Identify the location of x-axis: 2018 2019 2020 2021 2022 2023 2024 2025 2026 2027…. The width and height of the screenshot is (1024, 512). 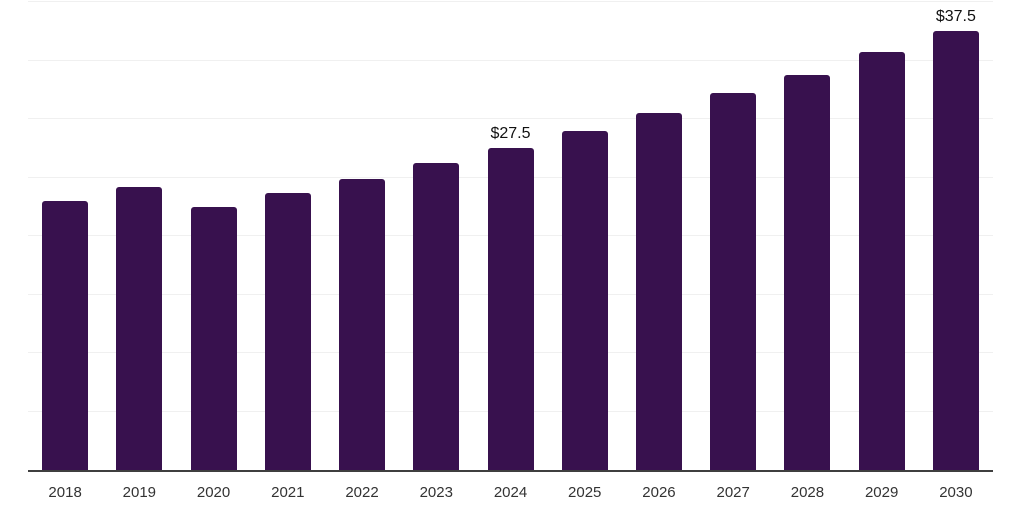
(510, 494).